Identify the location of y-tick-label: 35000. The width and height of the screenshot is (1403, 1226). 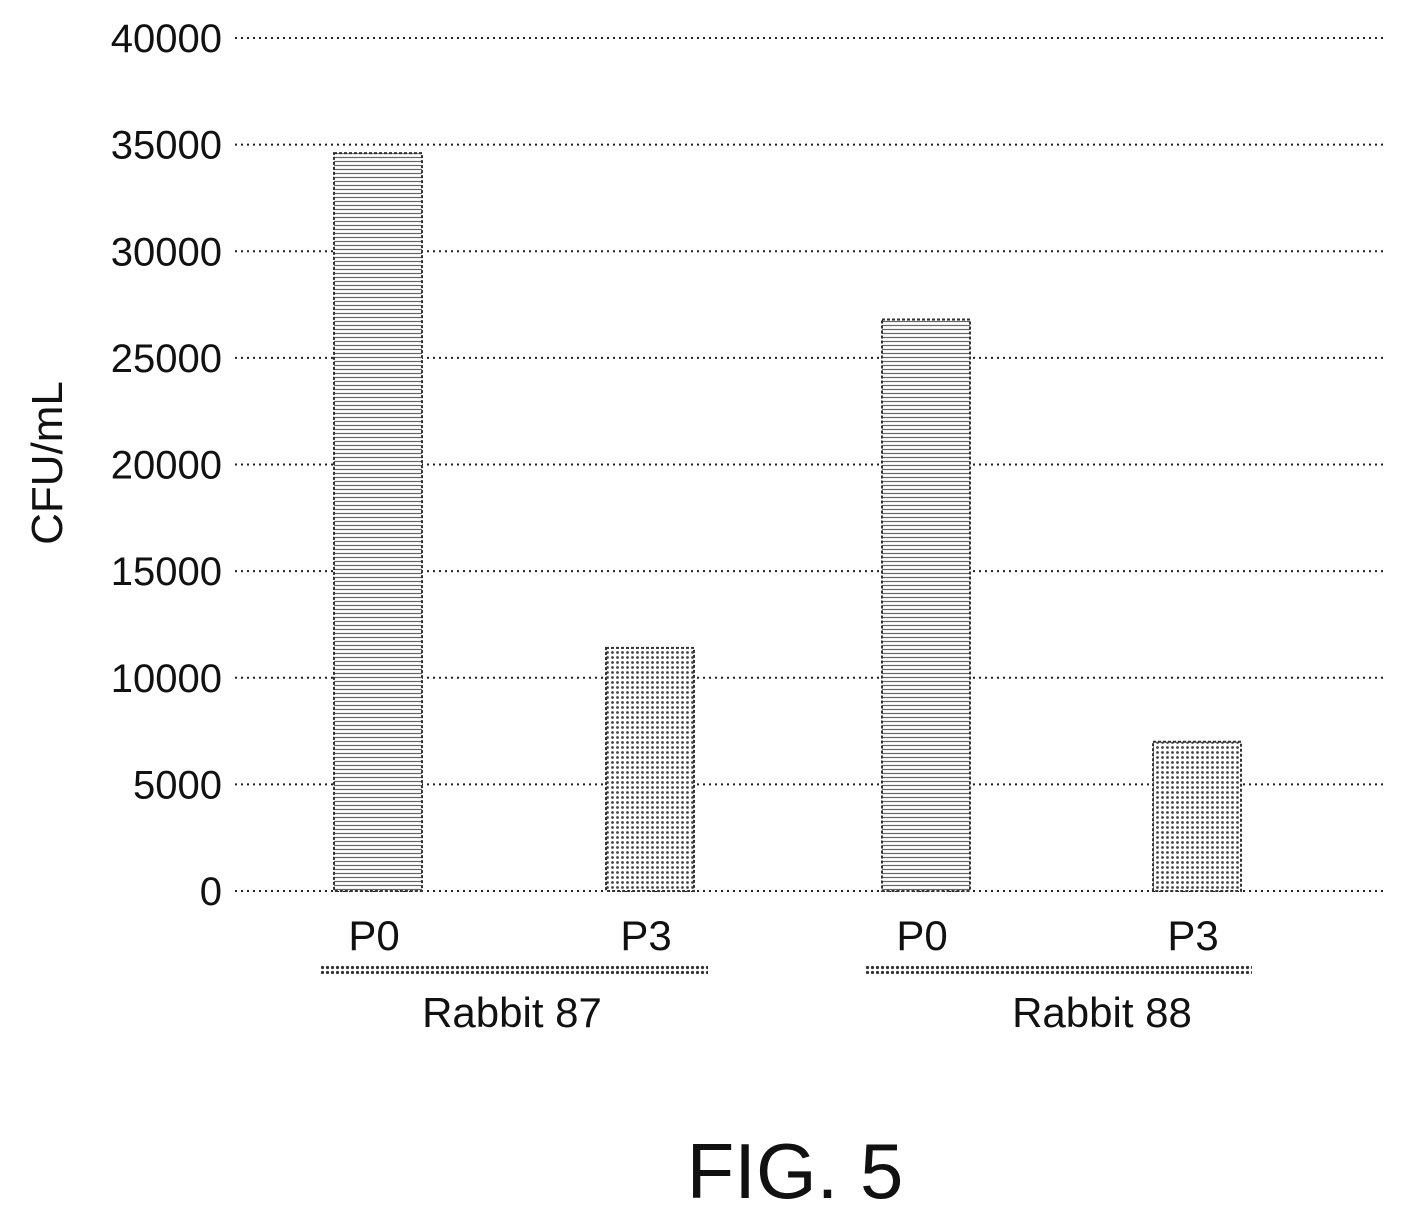
(166, 146).